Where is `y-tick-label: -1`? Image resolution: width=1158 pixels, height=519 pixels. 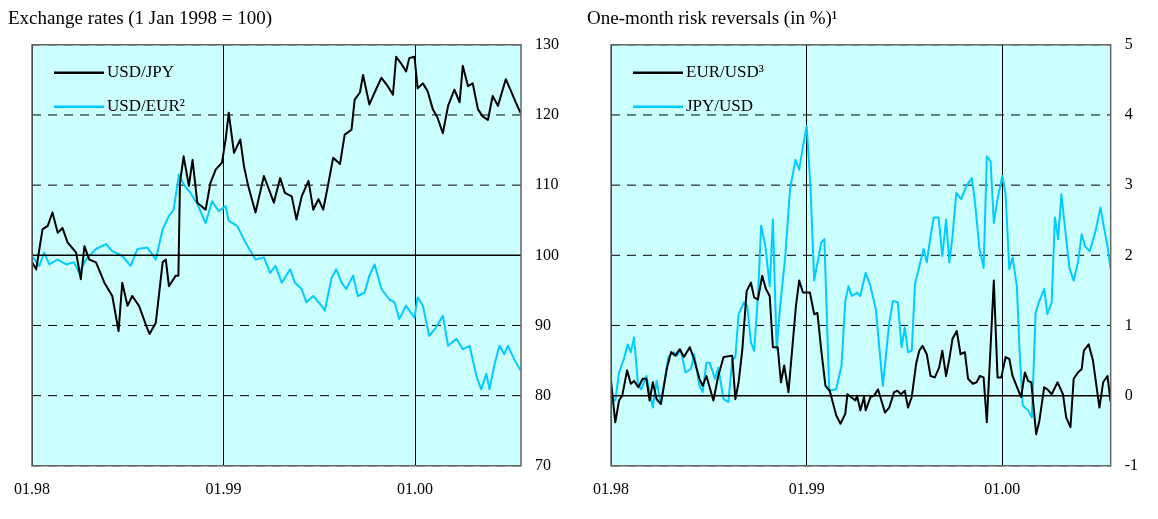
y-tick-label: -1 is located at coordinates (1131, 464).